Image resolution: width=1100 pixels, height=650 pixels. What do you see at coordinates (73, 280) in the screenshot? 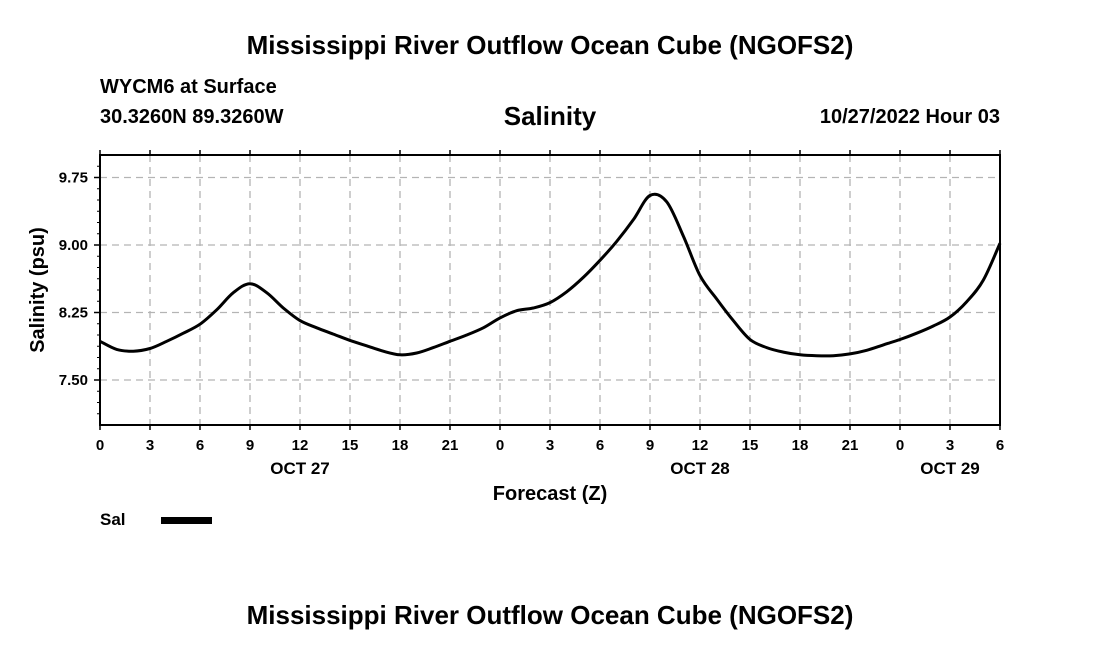
I see `y-axis-labels: 7.50 8.25 9.00 9.75` at bounding box center [73, 280].